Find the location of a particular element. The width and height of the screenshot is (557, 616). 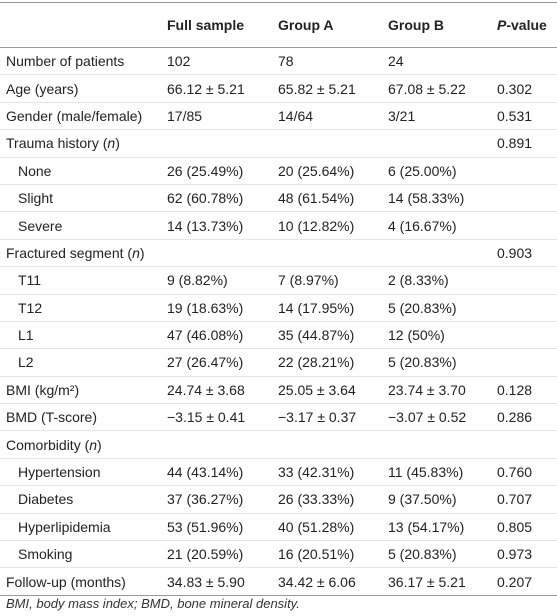

table-cell: −3.17 ± 0.37 is located at coordinates (327, 417).